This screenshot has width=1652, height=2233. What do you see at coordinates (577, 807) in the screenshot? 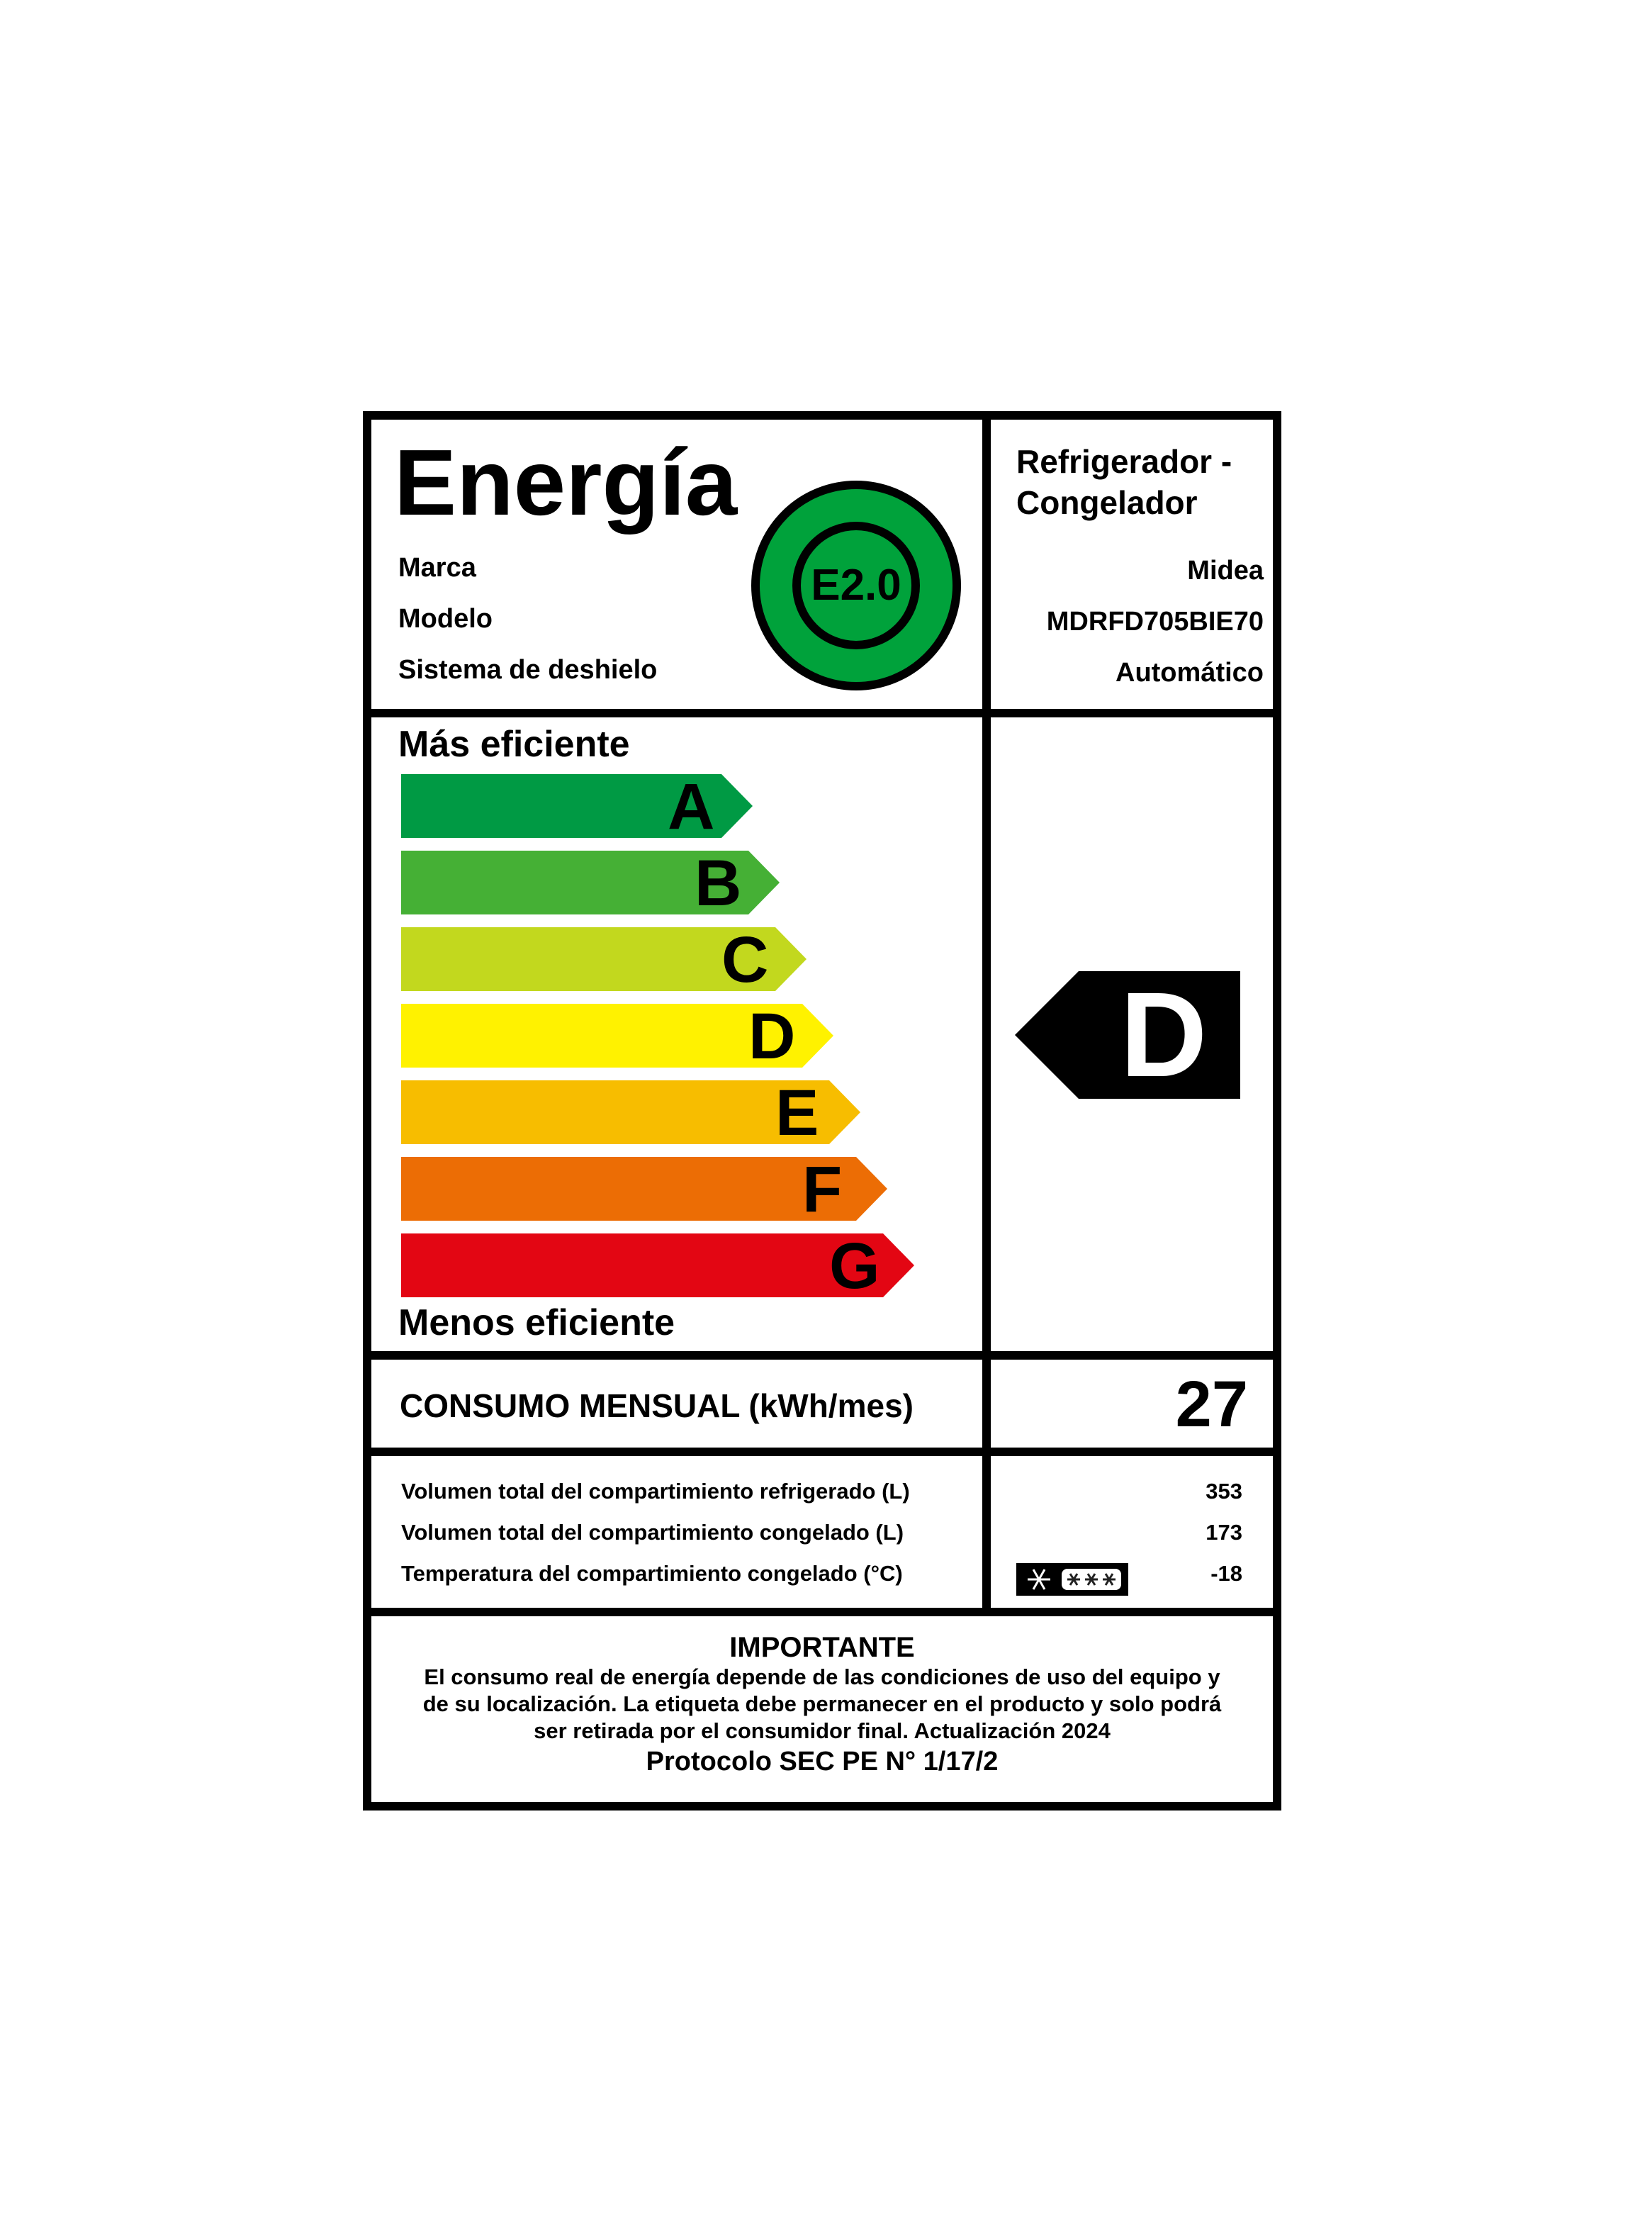
I see `efficiency-bar-a: A` at bounding box center [577, 807].